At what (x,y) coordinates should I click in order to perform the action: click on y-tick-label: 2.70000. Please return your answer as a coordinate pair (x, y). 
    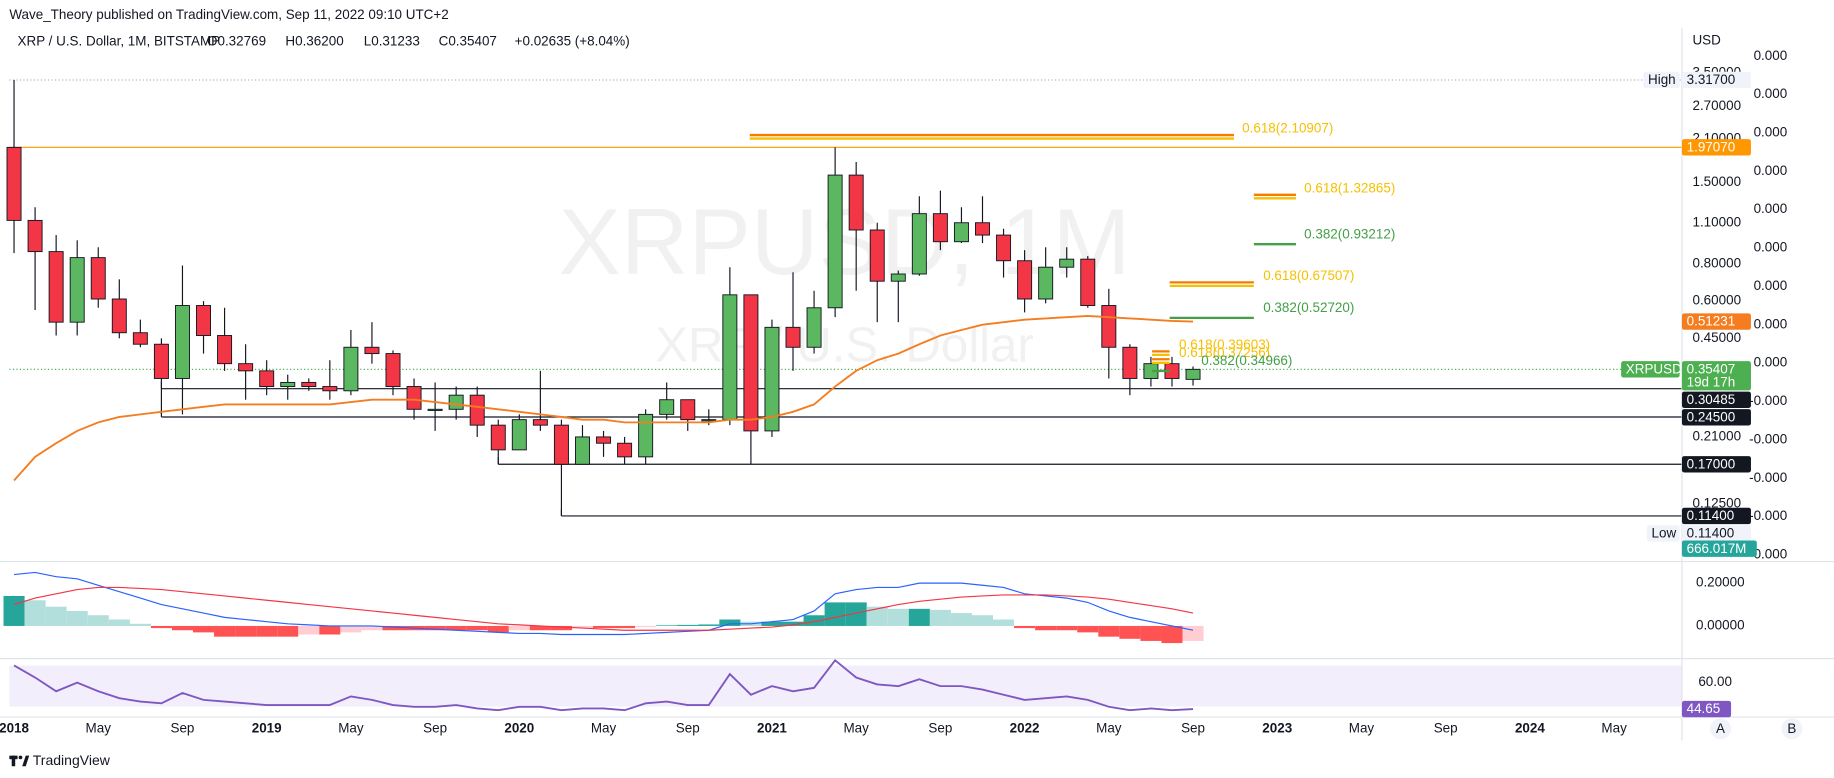
    Looking at the image, I should click on (1716, 105).